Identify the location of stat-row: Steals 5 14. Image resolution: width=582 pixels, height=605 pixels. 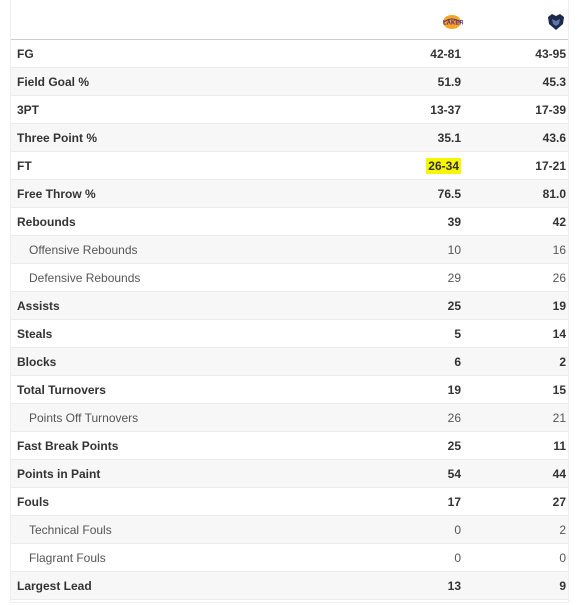
(289, 334).